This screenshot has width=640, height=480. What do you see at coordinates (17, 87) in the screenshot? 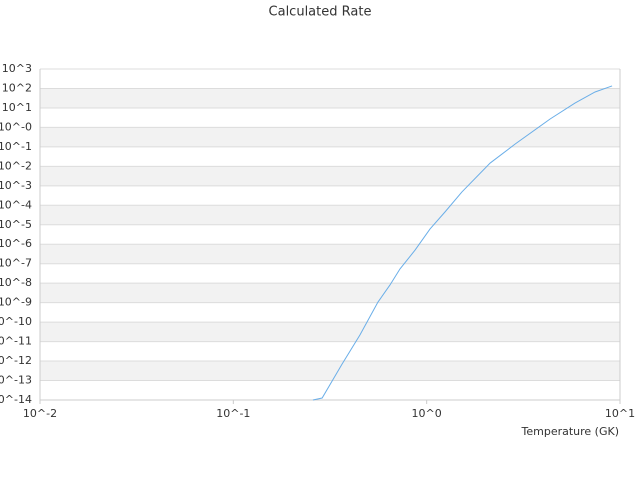
I see `y-tick-label: 10^2` at bounding box center [17, 87].